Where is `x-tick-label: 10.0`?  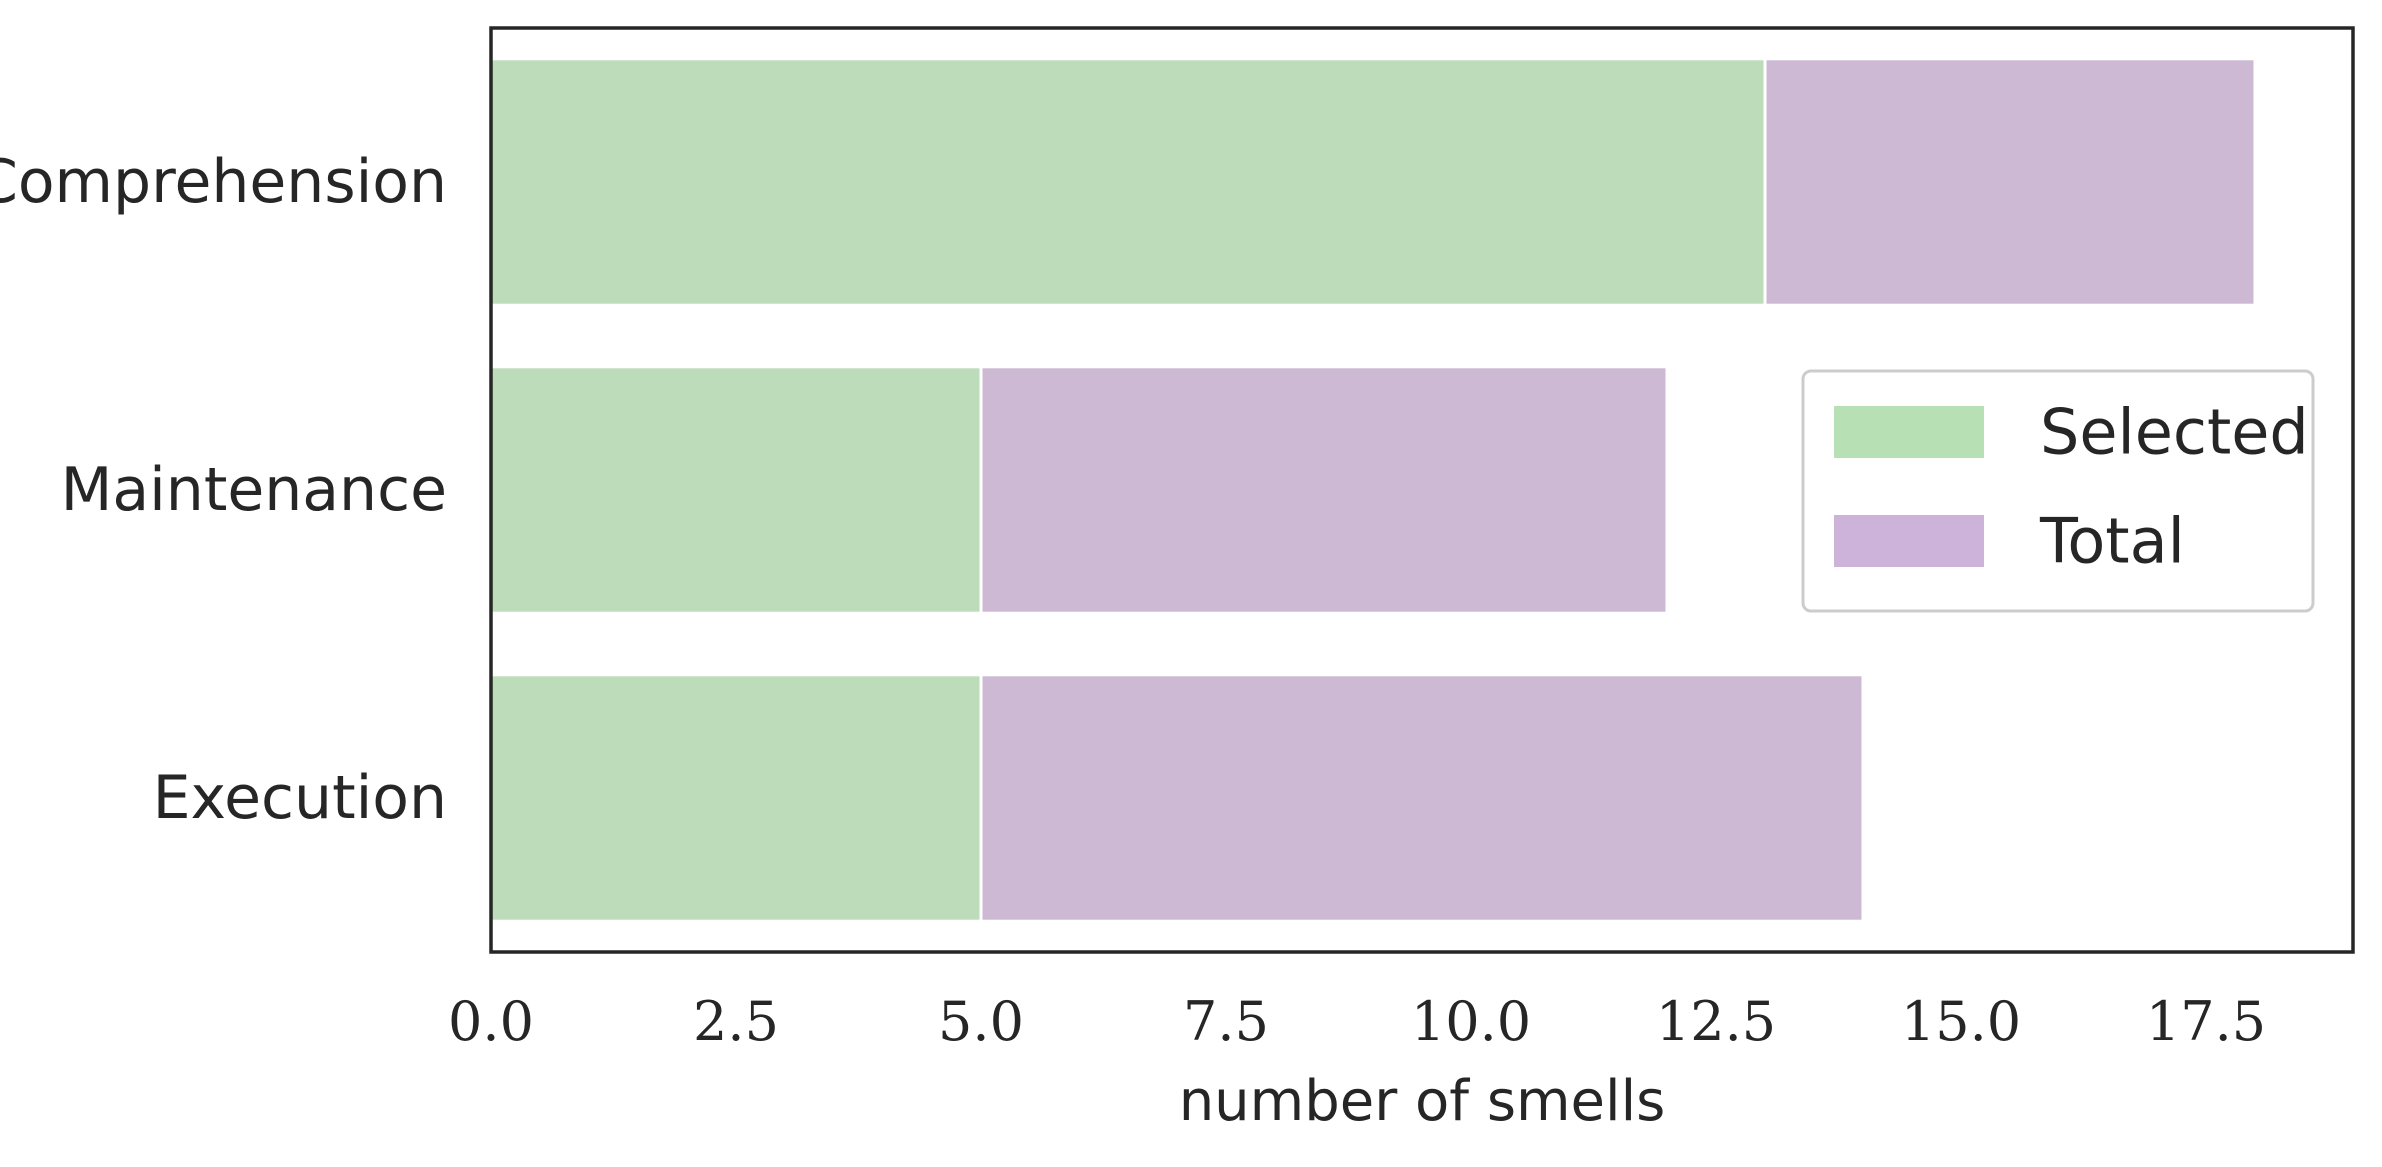
x-tick-label: 10.0 is located at coordinates (1471, 1021).